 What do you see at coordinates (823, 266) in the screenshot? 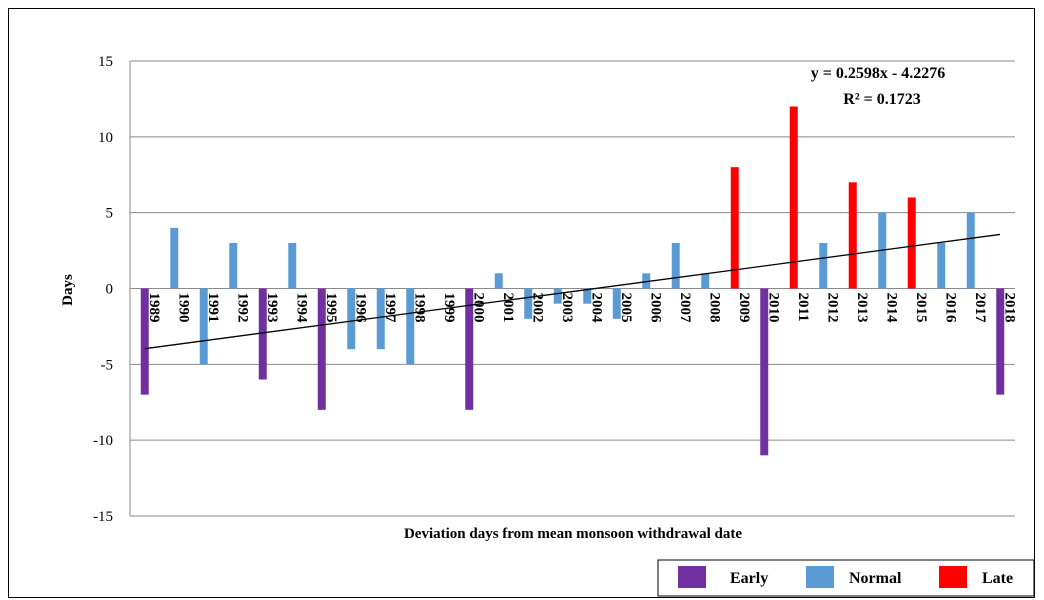
I see `bar-2012` at bounding box center [823, 266].